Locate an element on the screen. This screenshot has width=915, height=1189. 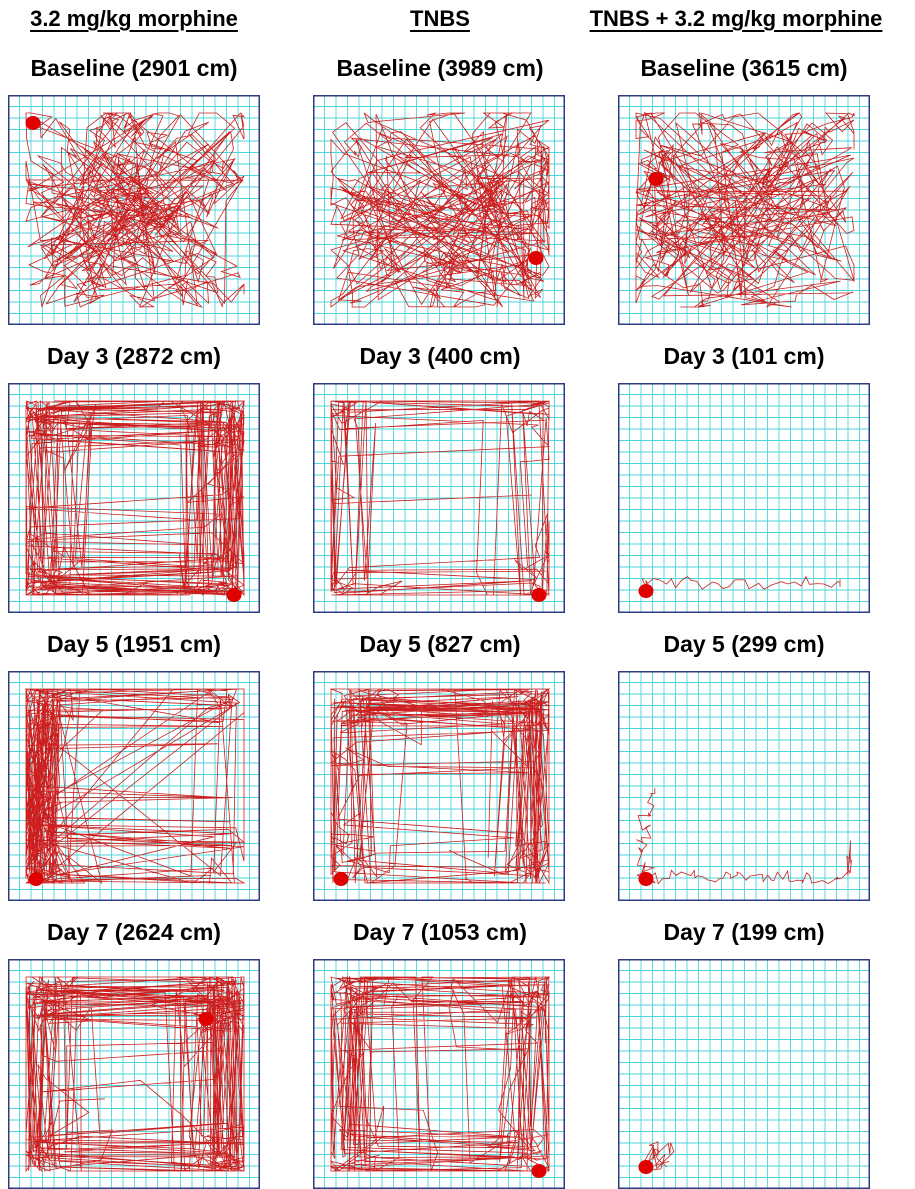
panel-title: Day 3 (101 cm) is located at coordinates (744, 356).